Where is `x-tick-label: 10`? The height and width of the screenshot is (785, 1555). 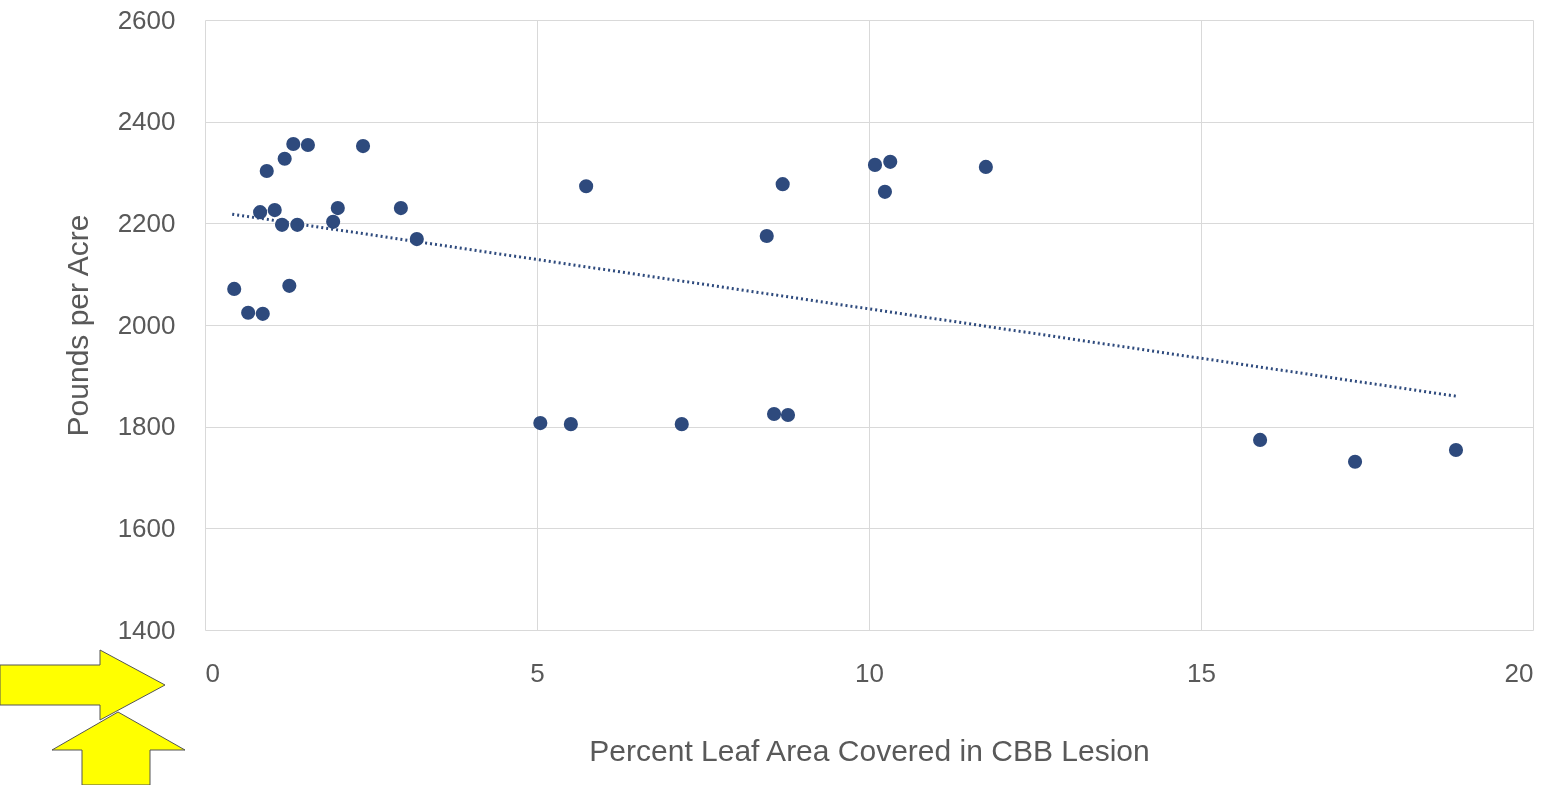
x-tick-label: 10 is located at coordinates (869, 672).